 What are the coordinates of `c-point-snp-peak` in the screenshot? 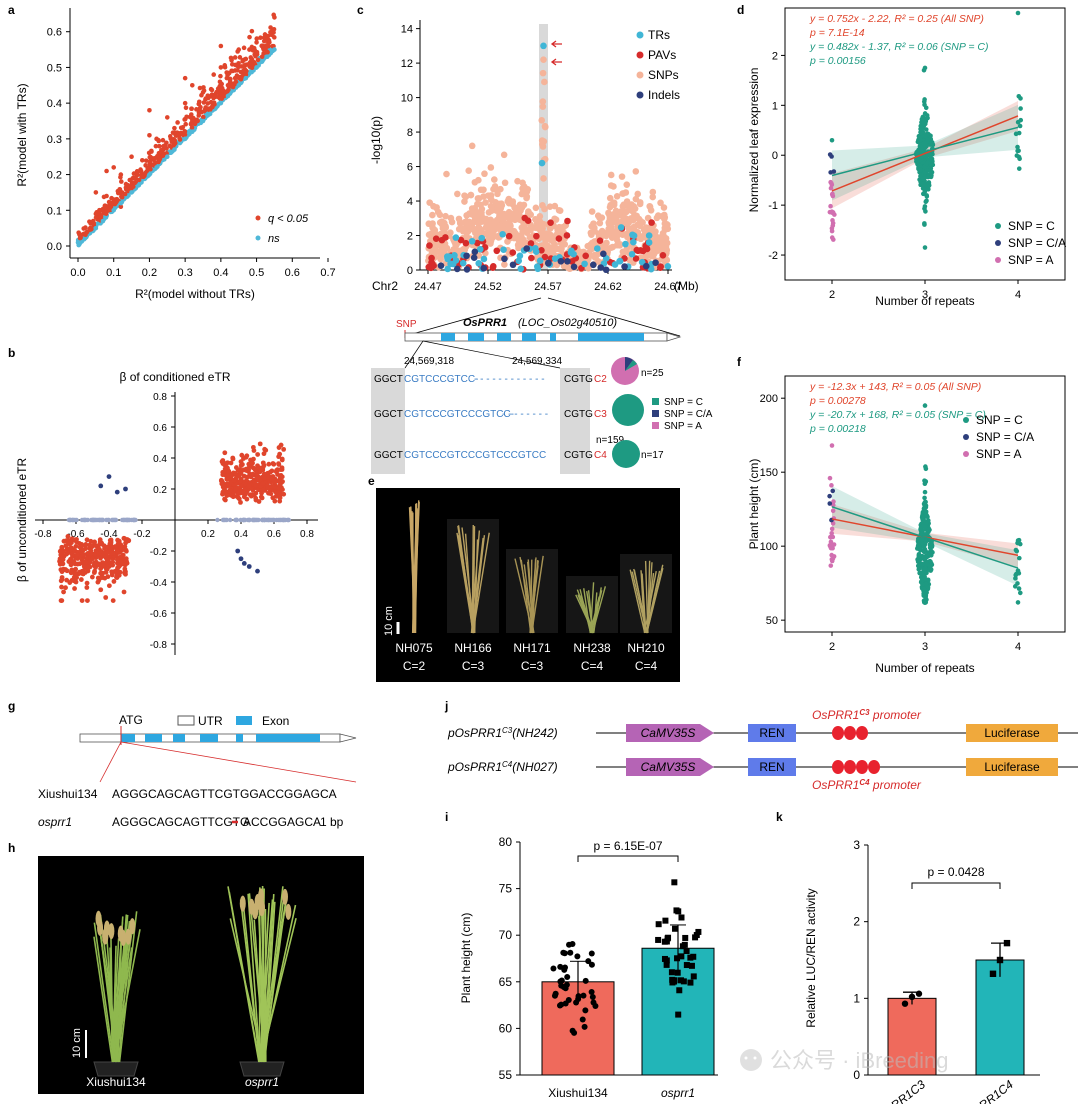 It's located at (543, 59).